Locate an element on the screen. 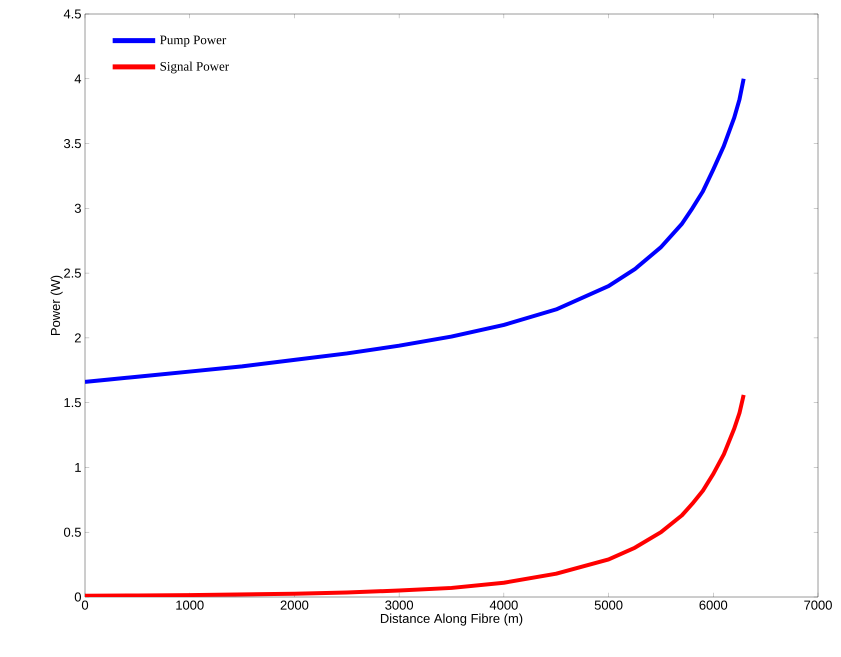 The height and width of the screenshot is (657, 841). y-tick-label: 3.5 is located at coordinates (72, 143).